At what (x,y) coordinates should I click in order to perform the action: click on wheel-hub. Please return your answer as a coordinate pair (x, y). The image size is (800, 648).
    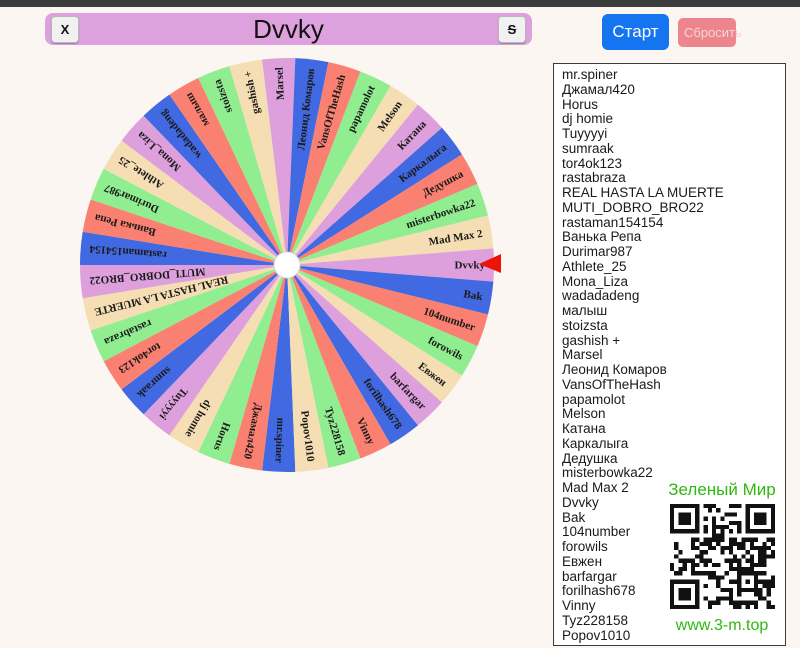
    Looking at the image, I should click on (287, 265).